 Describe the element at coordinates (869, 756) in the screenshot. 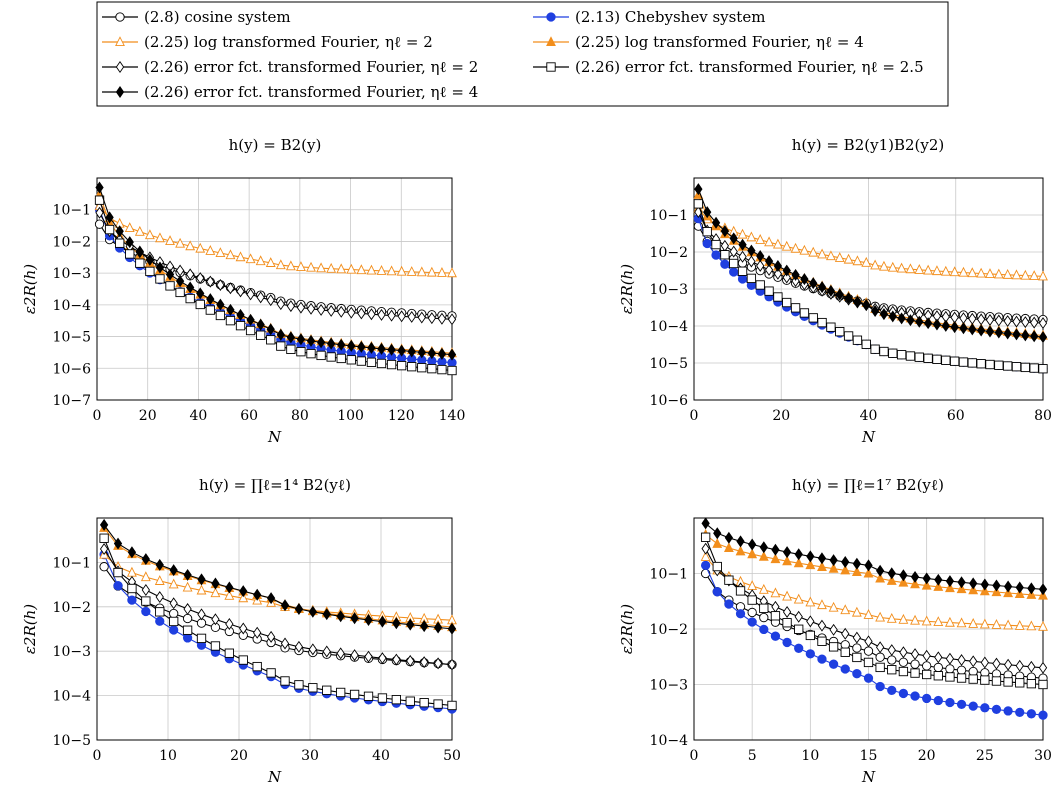

I see `x-tick-label: 15` at that location.